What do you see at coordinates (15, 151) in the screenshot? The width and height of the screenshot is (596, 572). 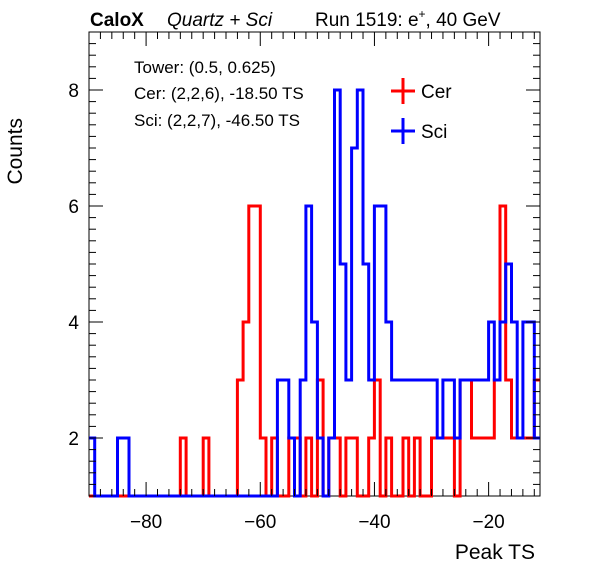 I see `y-axis-label: Counts` at bounding box center [15, 151].